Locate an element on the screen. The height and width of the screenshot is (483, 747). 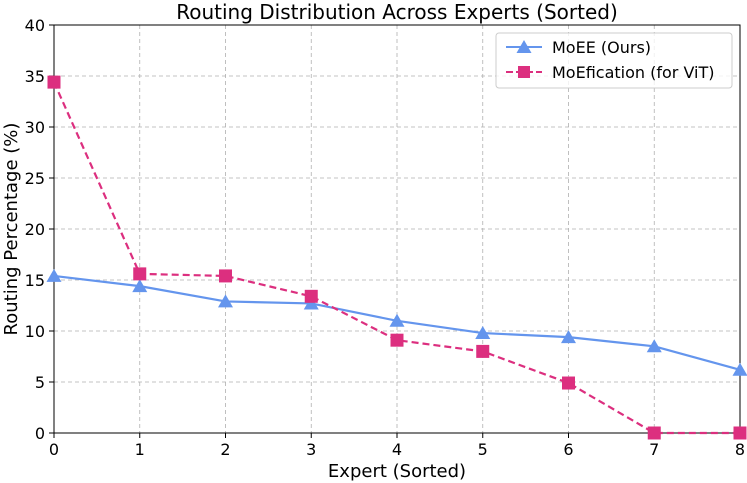
x-tick-label: 8 is located at coordinates (740, 449).